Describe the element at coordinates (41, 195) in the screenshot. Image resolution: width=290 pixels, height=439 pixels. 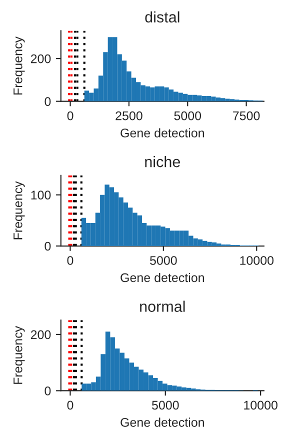
I see `y-tick-label: 100` at that location.